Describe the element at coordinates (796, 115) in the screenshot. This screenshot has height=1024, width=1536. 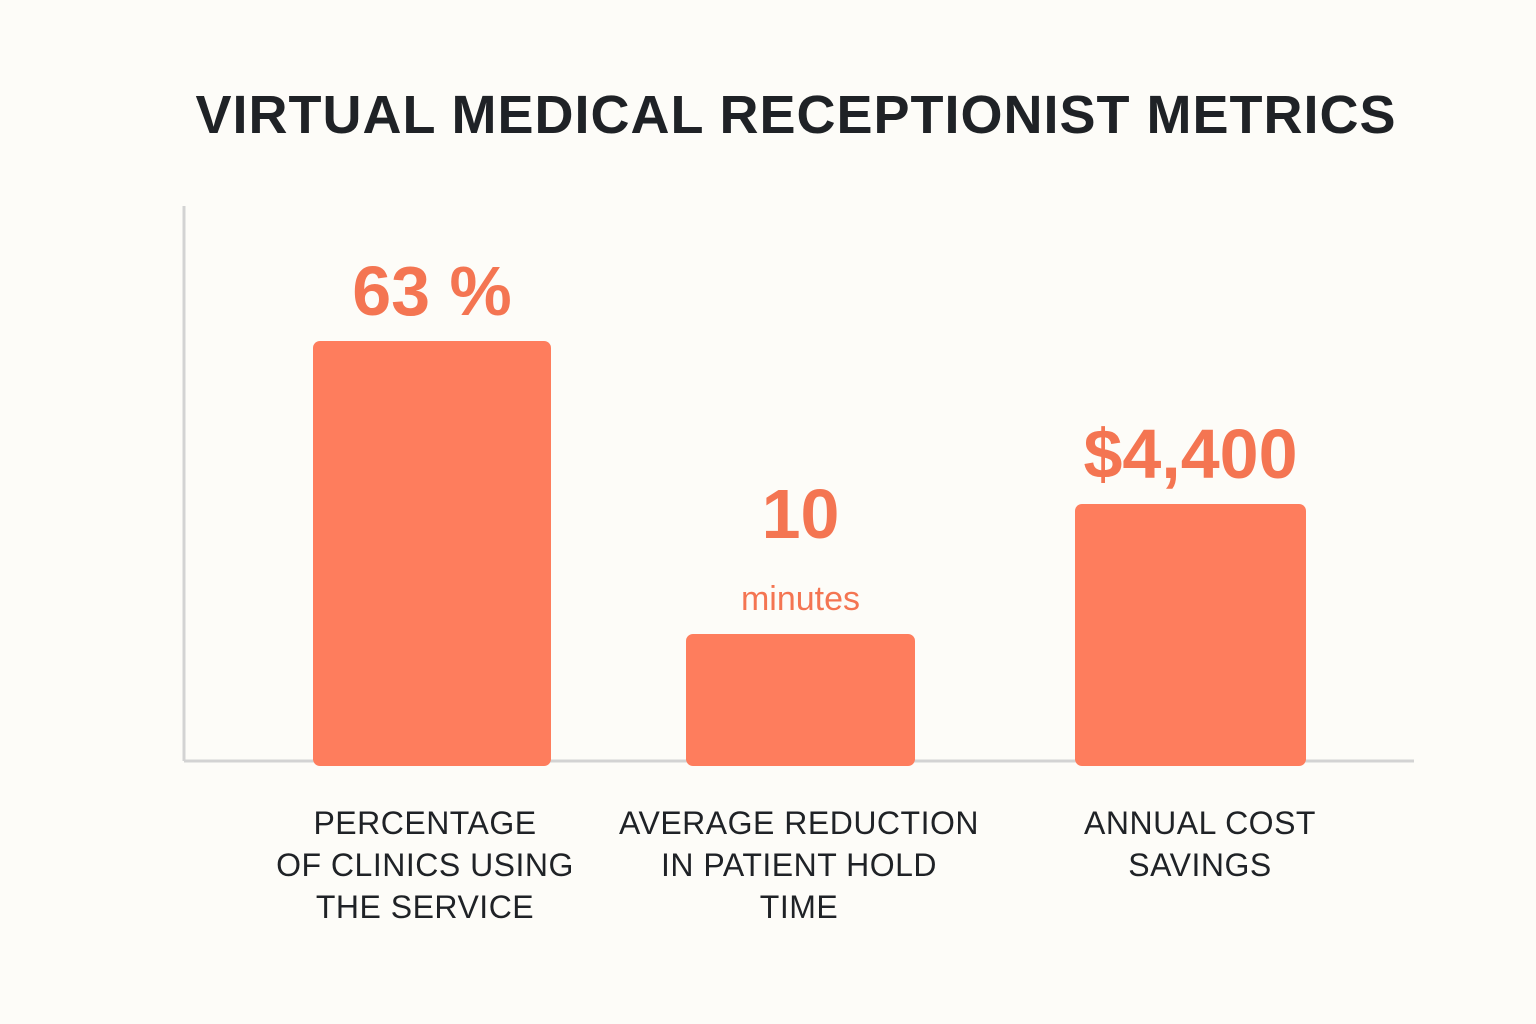
I see `chart-title: VIRTUAL MEDICAL RECEPTIONIST METRICS` at that location.